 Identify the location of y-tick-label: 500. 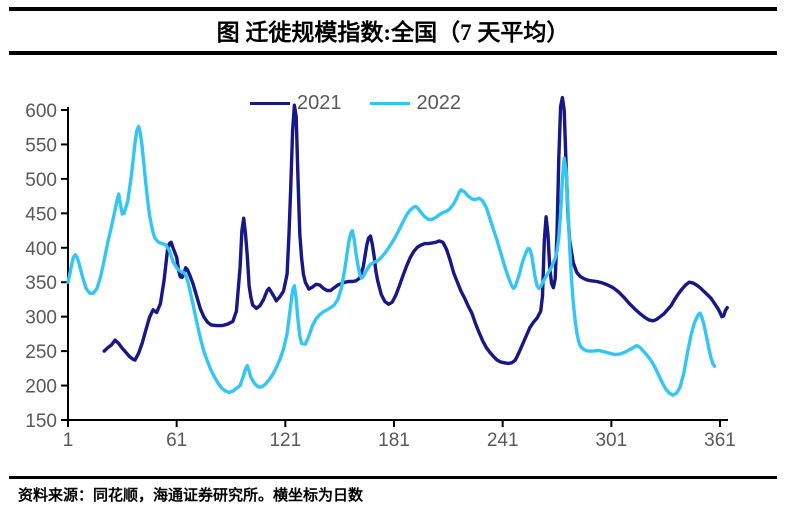
(41, 180).